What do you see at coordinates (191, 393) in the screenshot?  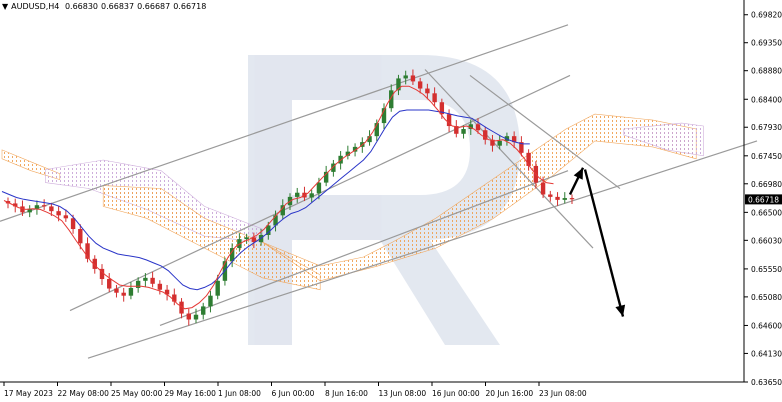 I see `time-tick-label: 29 May 16:00` at bounding box center [191, 393].